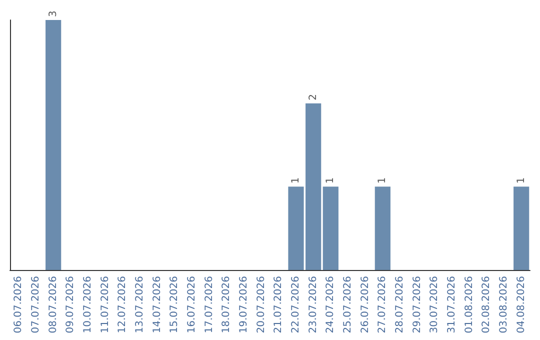 The height and width of the screenshot is (340, 540). Describe the element at coordinates (53, 13) in the screenshot. I see `data-label: 3` at that location.